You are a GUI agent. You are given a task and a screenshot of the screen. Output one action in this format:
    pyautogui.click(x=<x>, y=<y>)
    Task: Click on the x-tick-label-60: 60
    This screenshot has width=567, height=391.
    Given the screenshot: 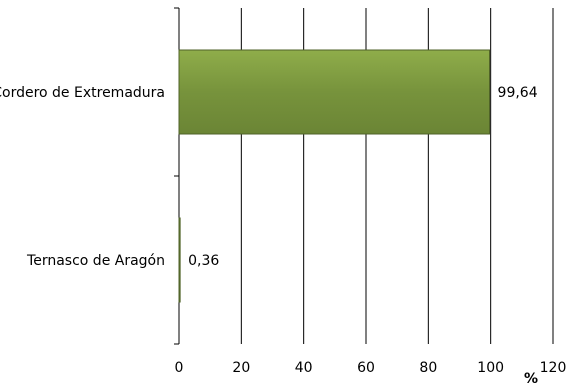 What is the action you would take?
    pyautogui.click(x=366, y=368)
    